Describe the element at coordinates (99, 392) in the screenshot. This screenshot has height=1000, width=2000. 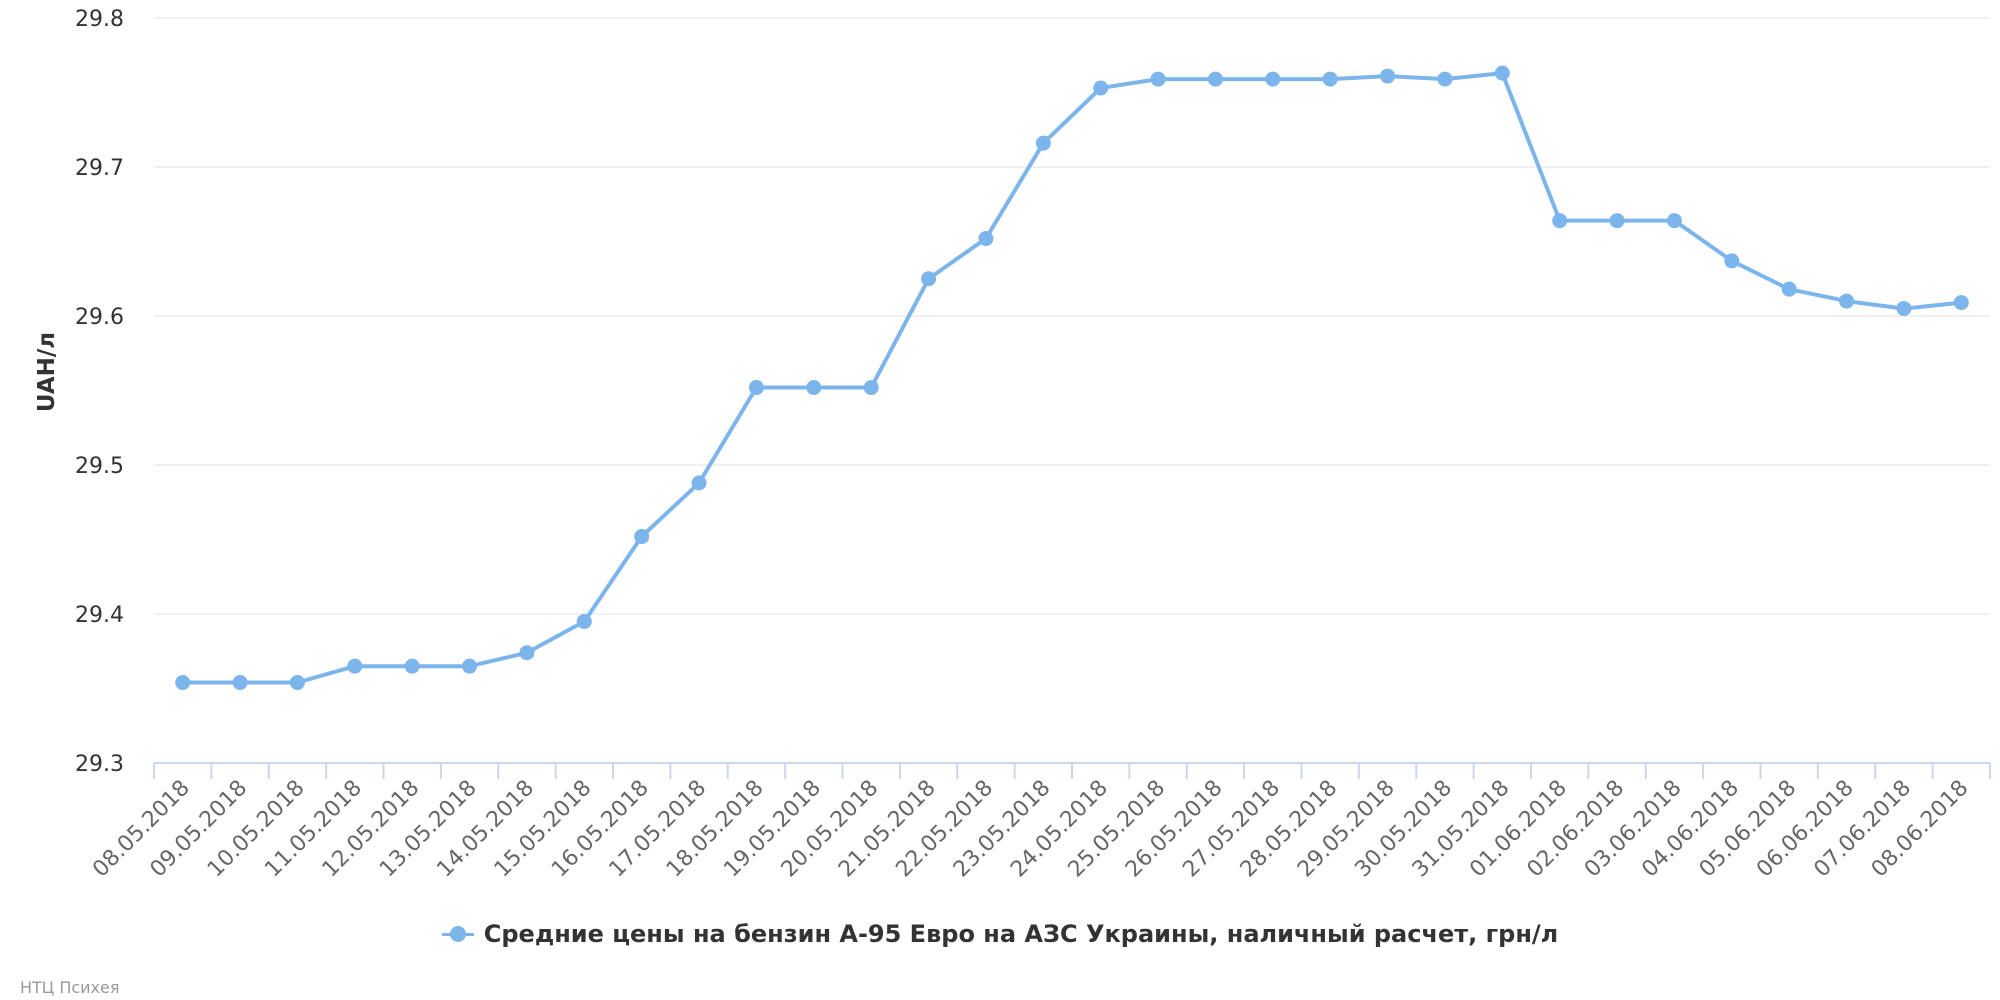
I see `y-axis: 29.3 29.4 29.5 29.6 29.7 29.8` at that location.